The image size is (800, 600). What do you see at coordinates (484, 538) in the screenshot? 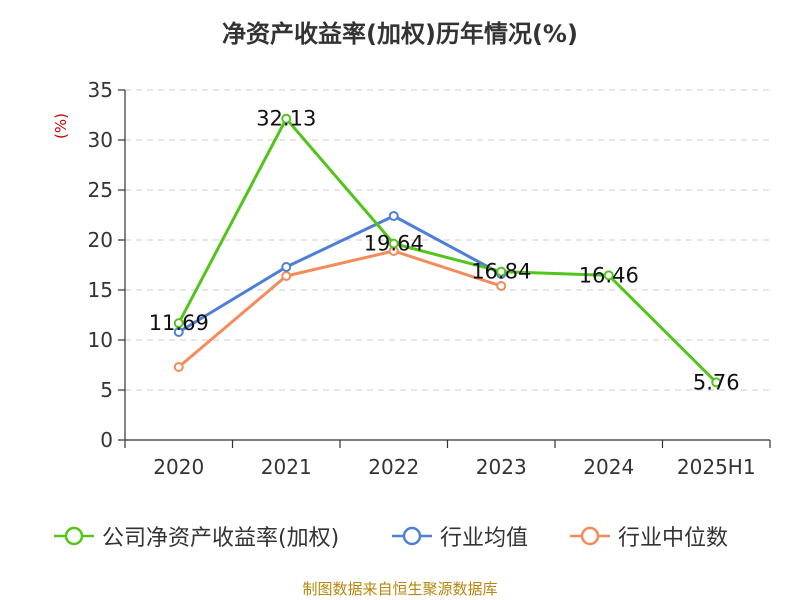
I see `legend-label-industry-avg: 行业均值` at bounding box center [484, 538].